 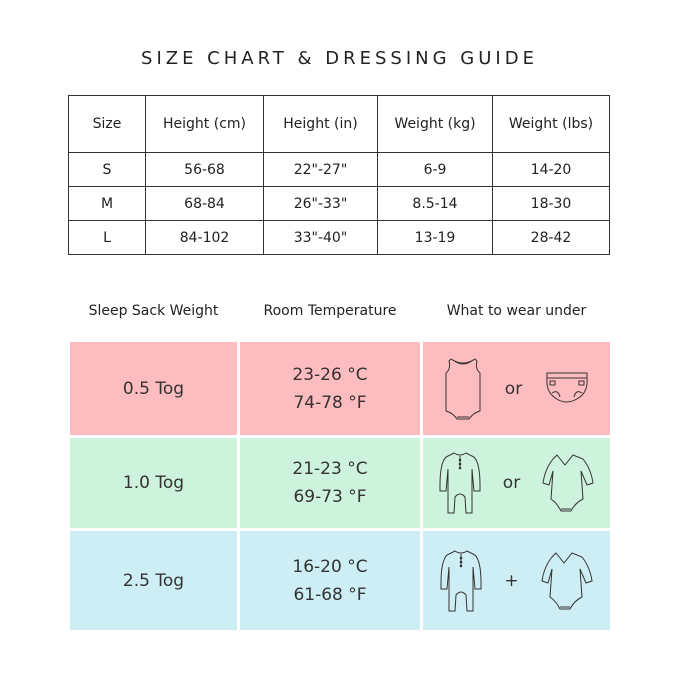 I want to click on cell: 14-20, so click(x=551, y=169).